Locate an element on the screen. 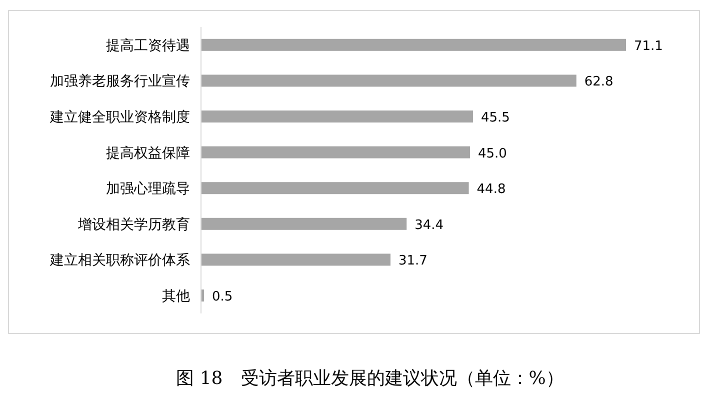 This screenshot has height=406, width=708. data-label: 31.7 is located at coordinates (413, 261).